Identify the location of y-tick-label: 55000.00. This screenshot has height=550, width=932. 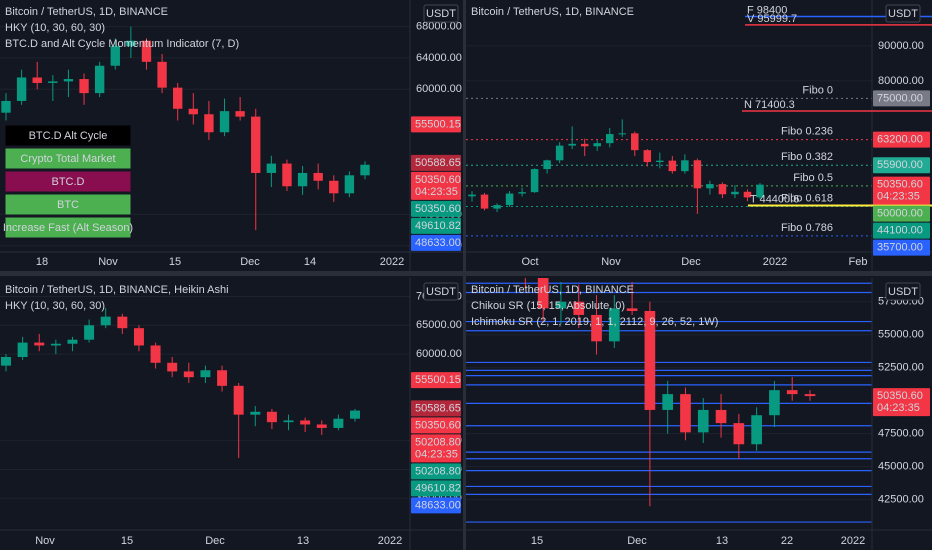
(901, 335).